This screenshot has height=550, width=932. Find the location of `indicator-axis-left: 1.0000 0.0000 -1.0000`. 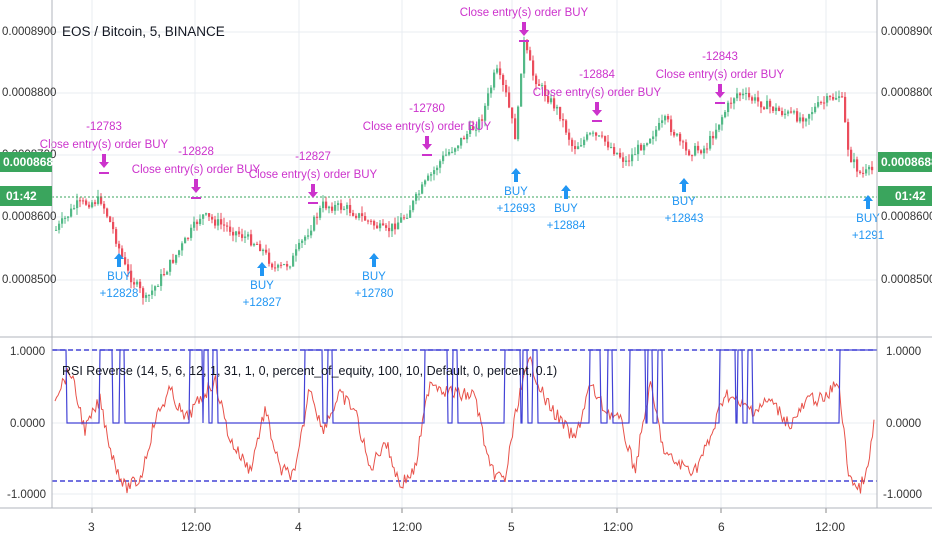

indicator-axis-left: 1.0000 0.0000 -1.0000 is located at coordinates (26, 423).